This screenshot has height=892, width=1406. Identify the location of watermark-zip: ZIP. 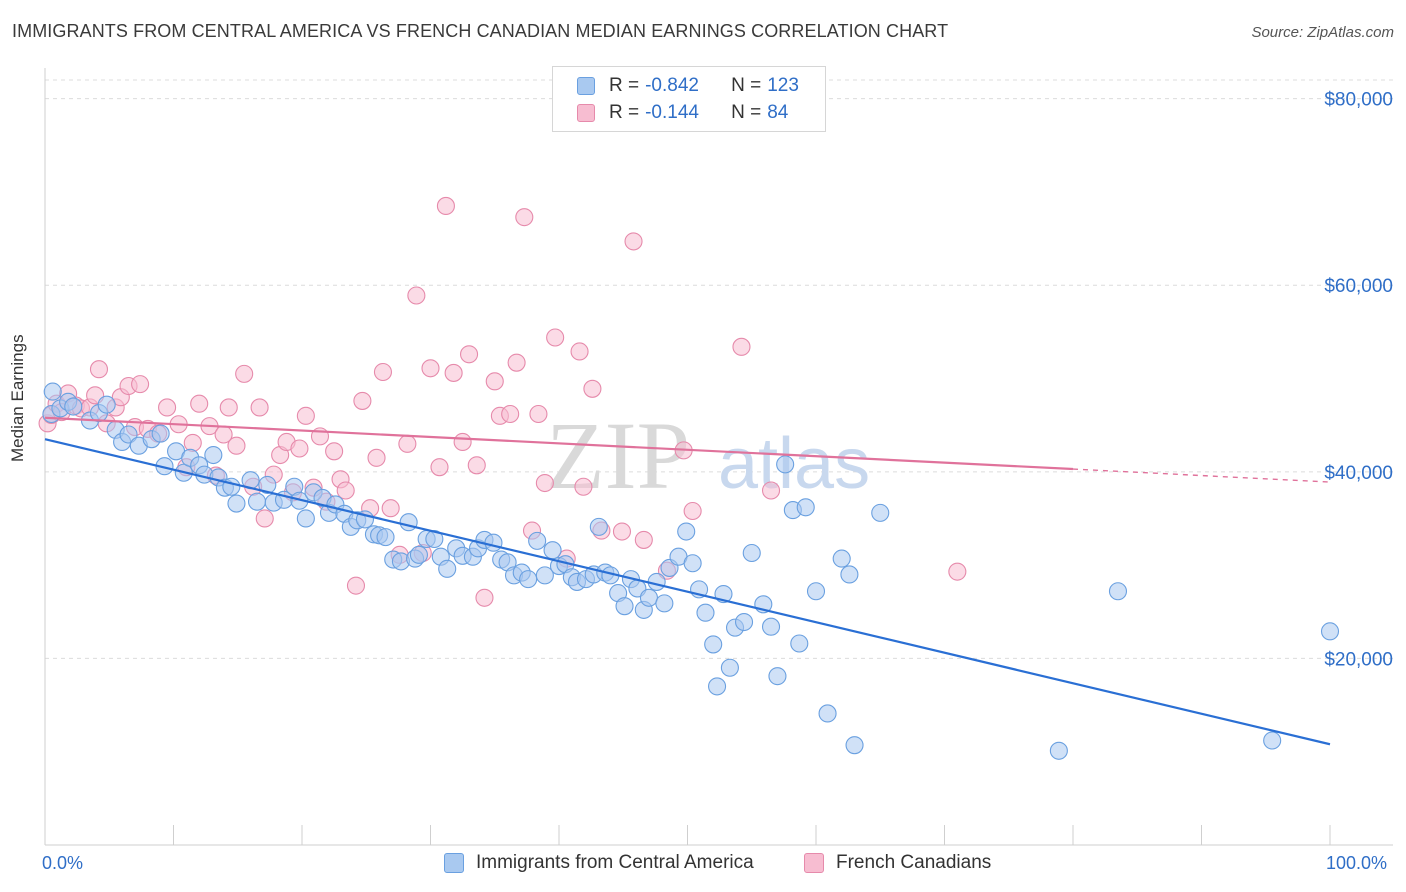
(618, 455).